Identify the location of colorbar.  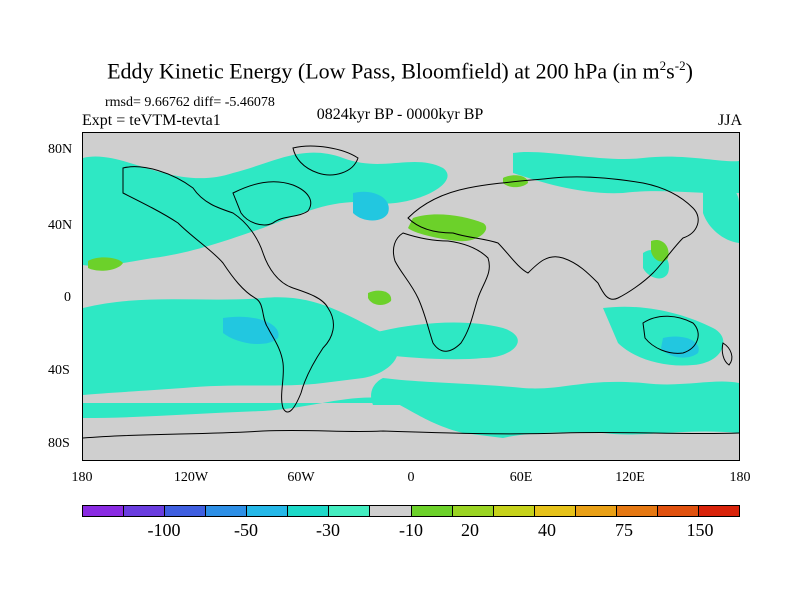
(411, 511).